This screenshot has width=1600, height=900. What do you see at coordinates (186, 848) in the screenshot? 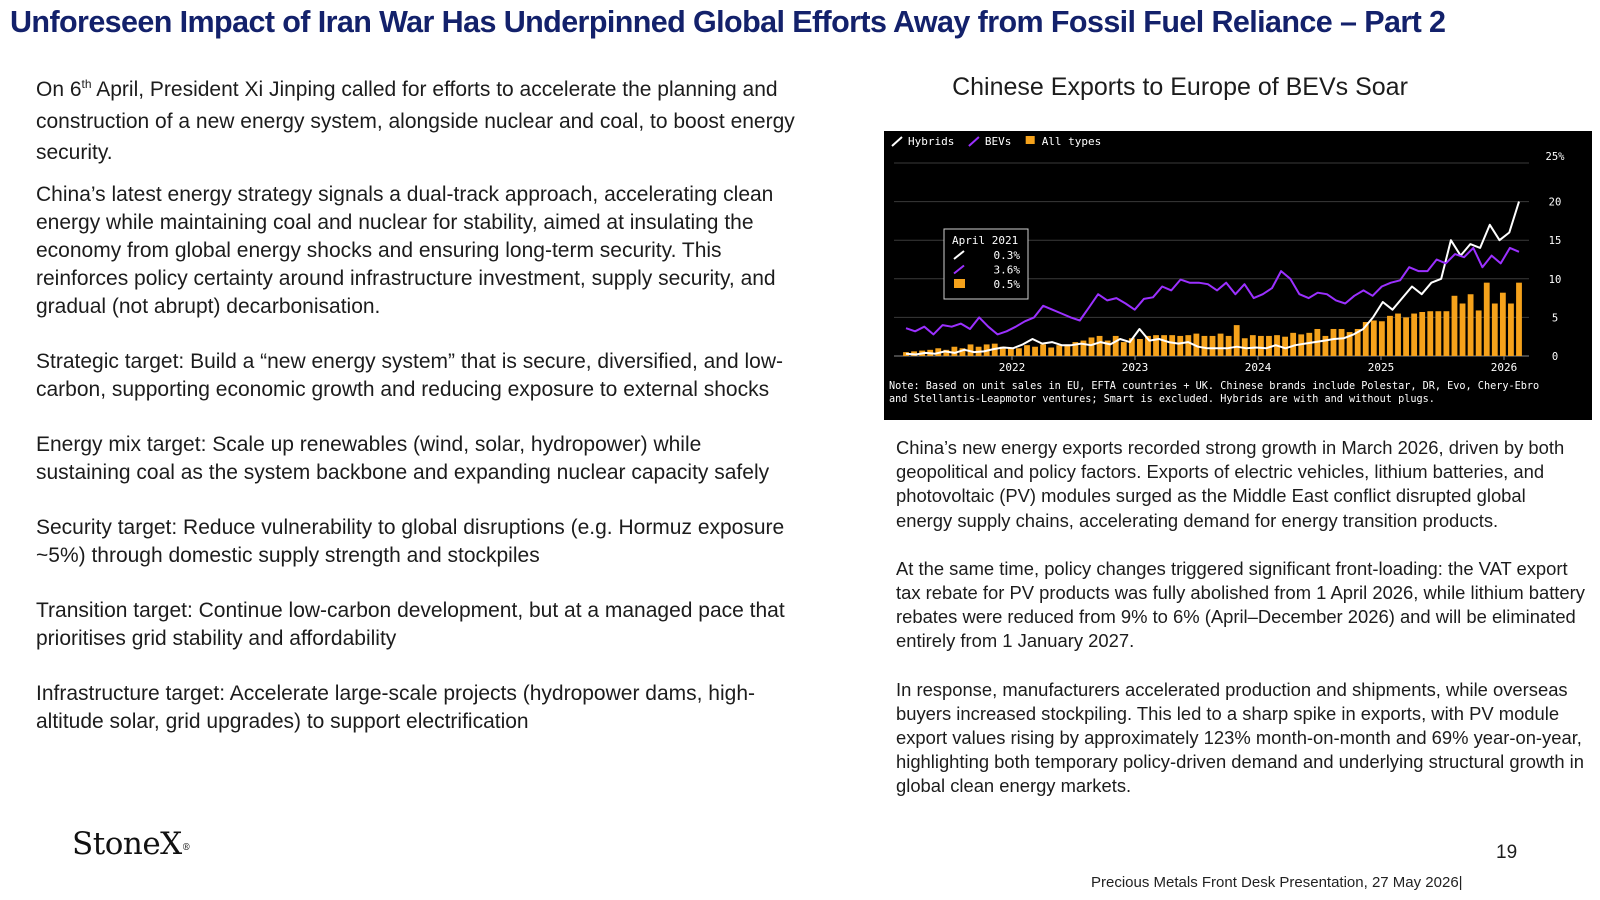
I see `logo-registered-mark: ®` at bounding box center [186, 848].